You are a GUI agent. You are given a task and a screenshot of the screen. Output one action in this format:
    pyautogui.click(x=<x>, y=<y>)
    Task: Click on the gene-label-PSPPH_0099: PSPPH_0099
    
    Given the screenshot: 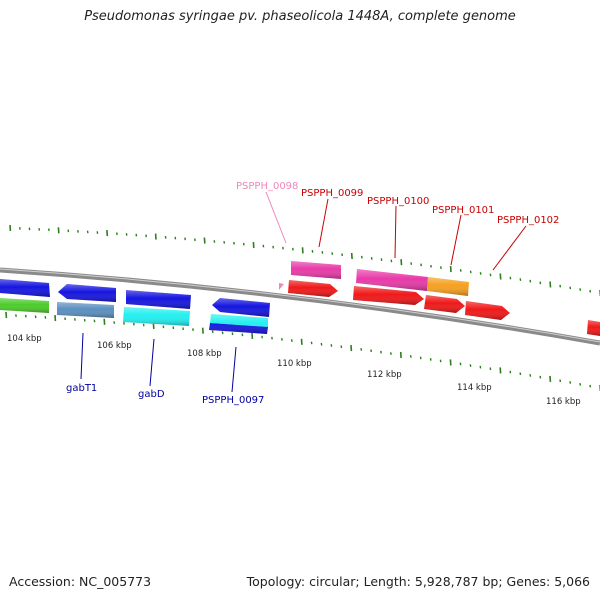 What is the action you would take?
    pyautogui.click(x=332, y=193)
    